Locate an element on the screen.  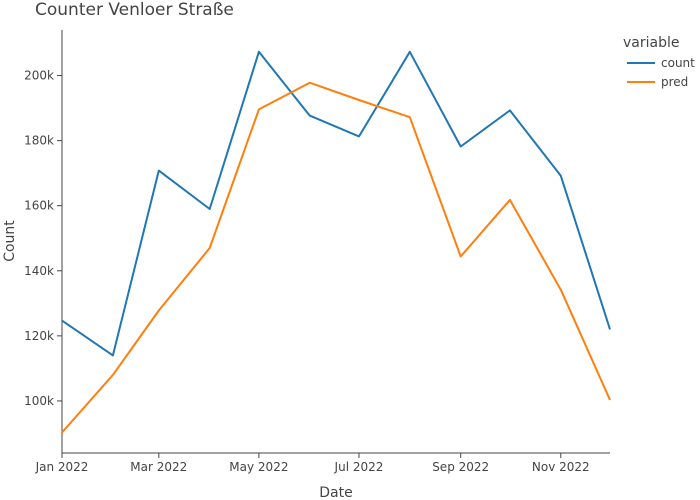
legend-label-pred: pred is located at coordinates (674, 82).